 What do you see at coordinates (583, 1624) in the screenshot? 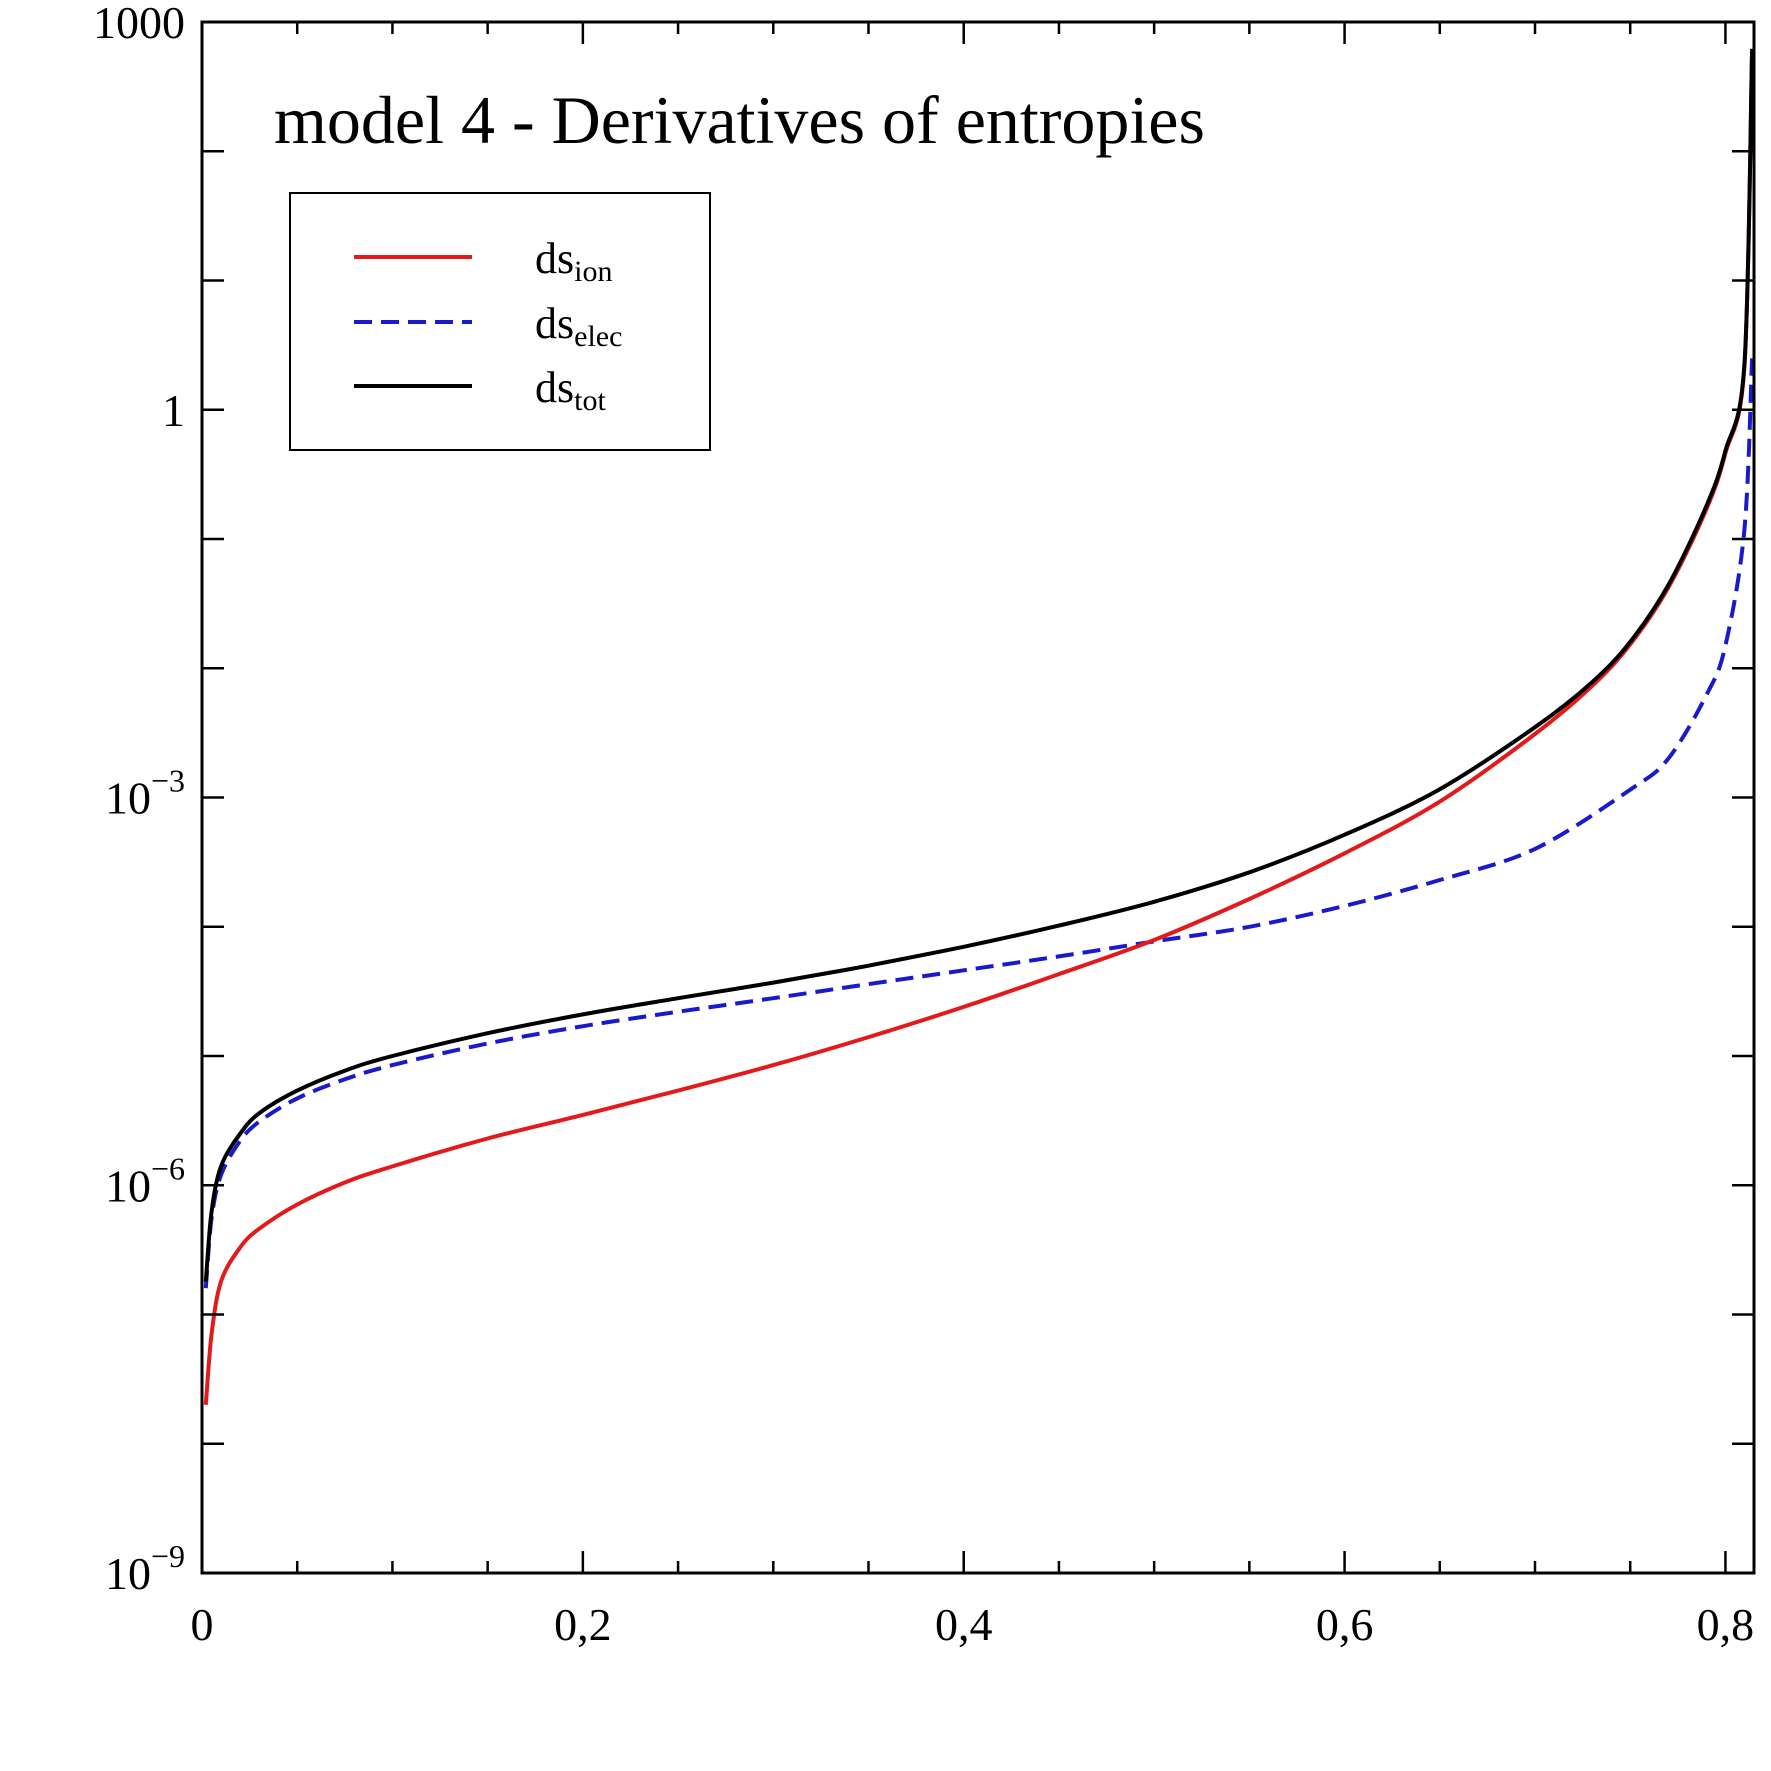
I see `x-tick-label: 0,2` at bounding box center [583, 1624].